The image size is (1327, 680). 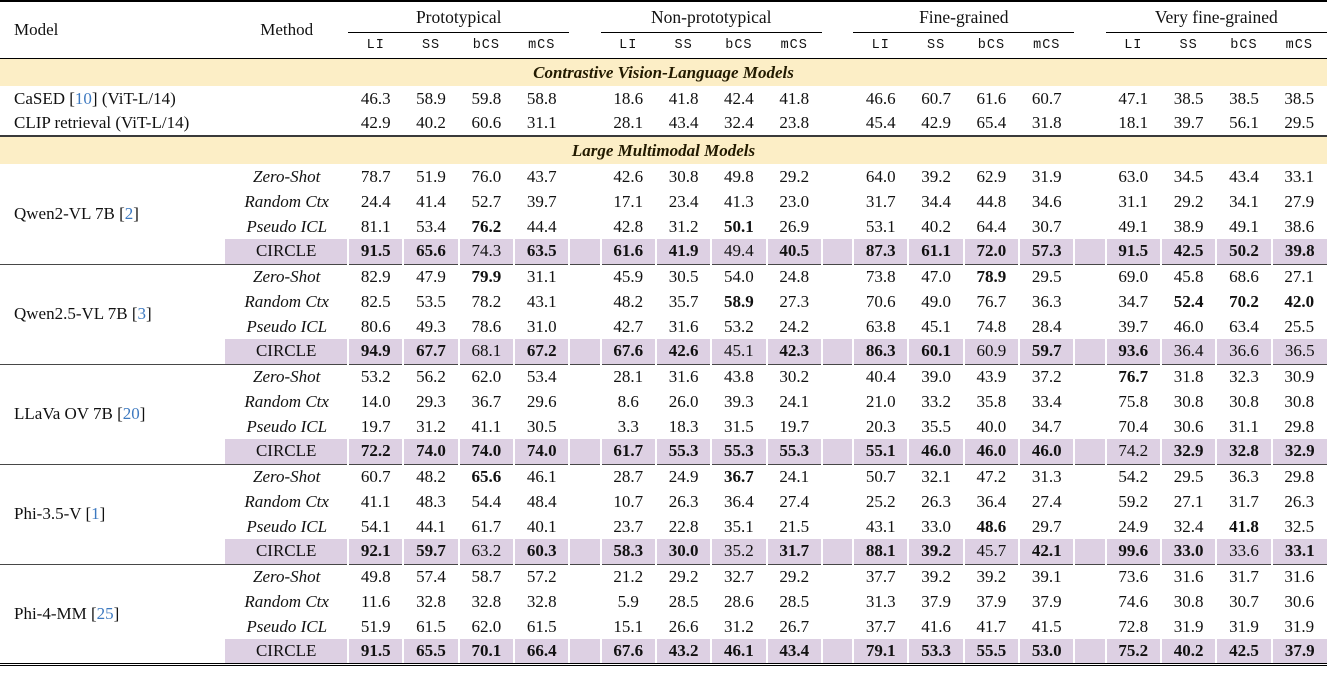 What do you see at coordinates (1299, 301) in the screenshot?
I see `metric-cell: 42.0` at bounding box center [1299, 301].